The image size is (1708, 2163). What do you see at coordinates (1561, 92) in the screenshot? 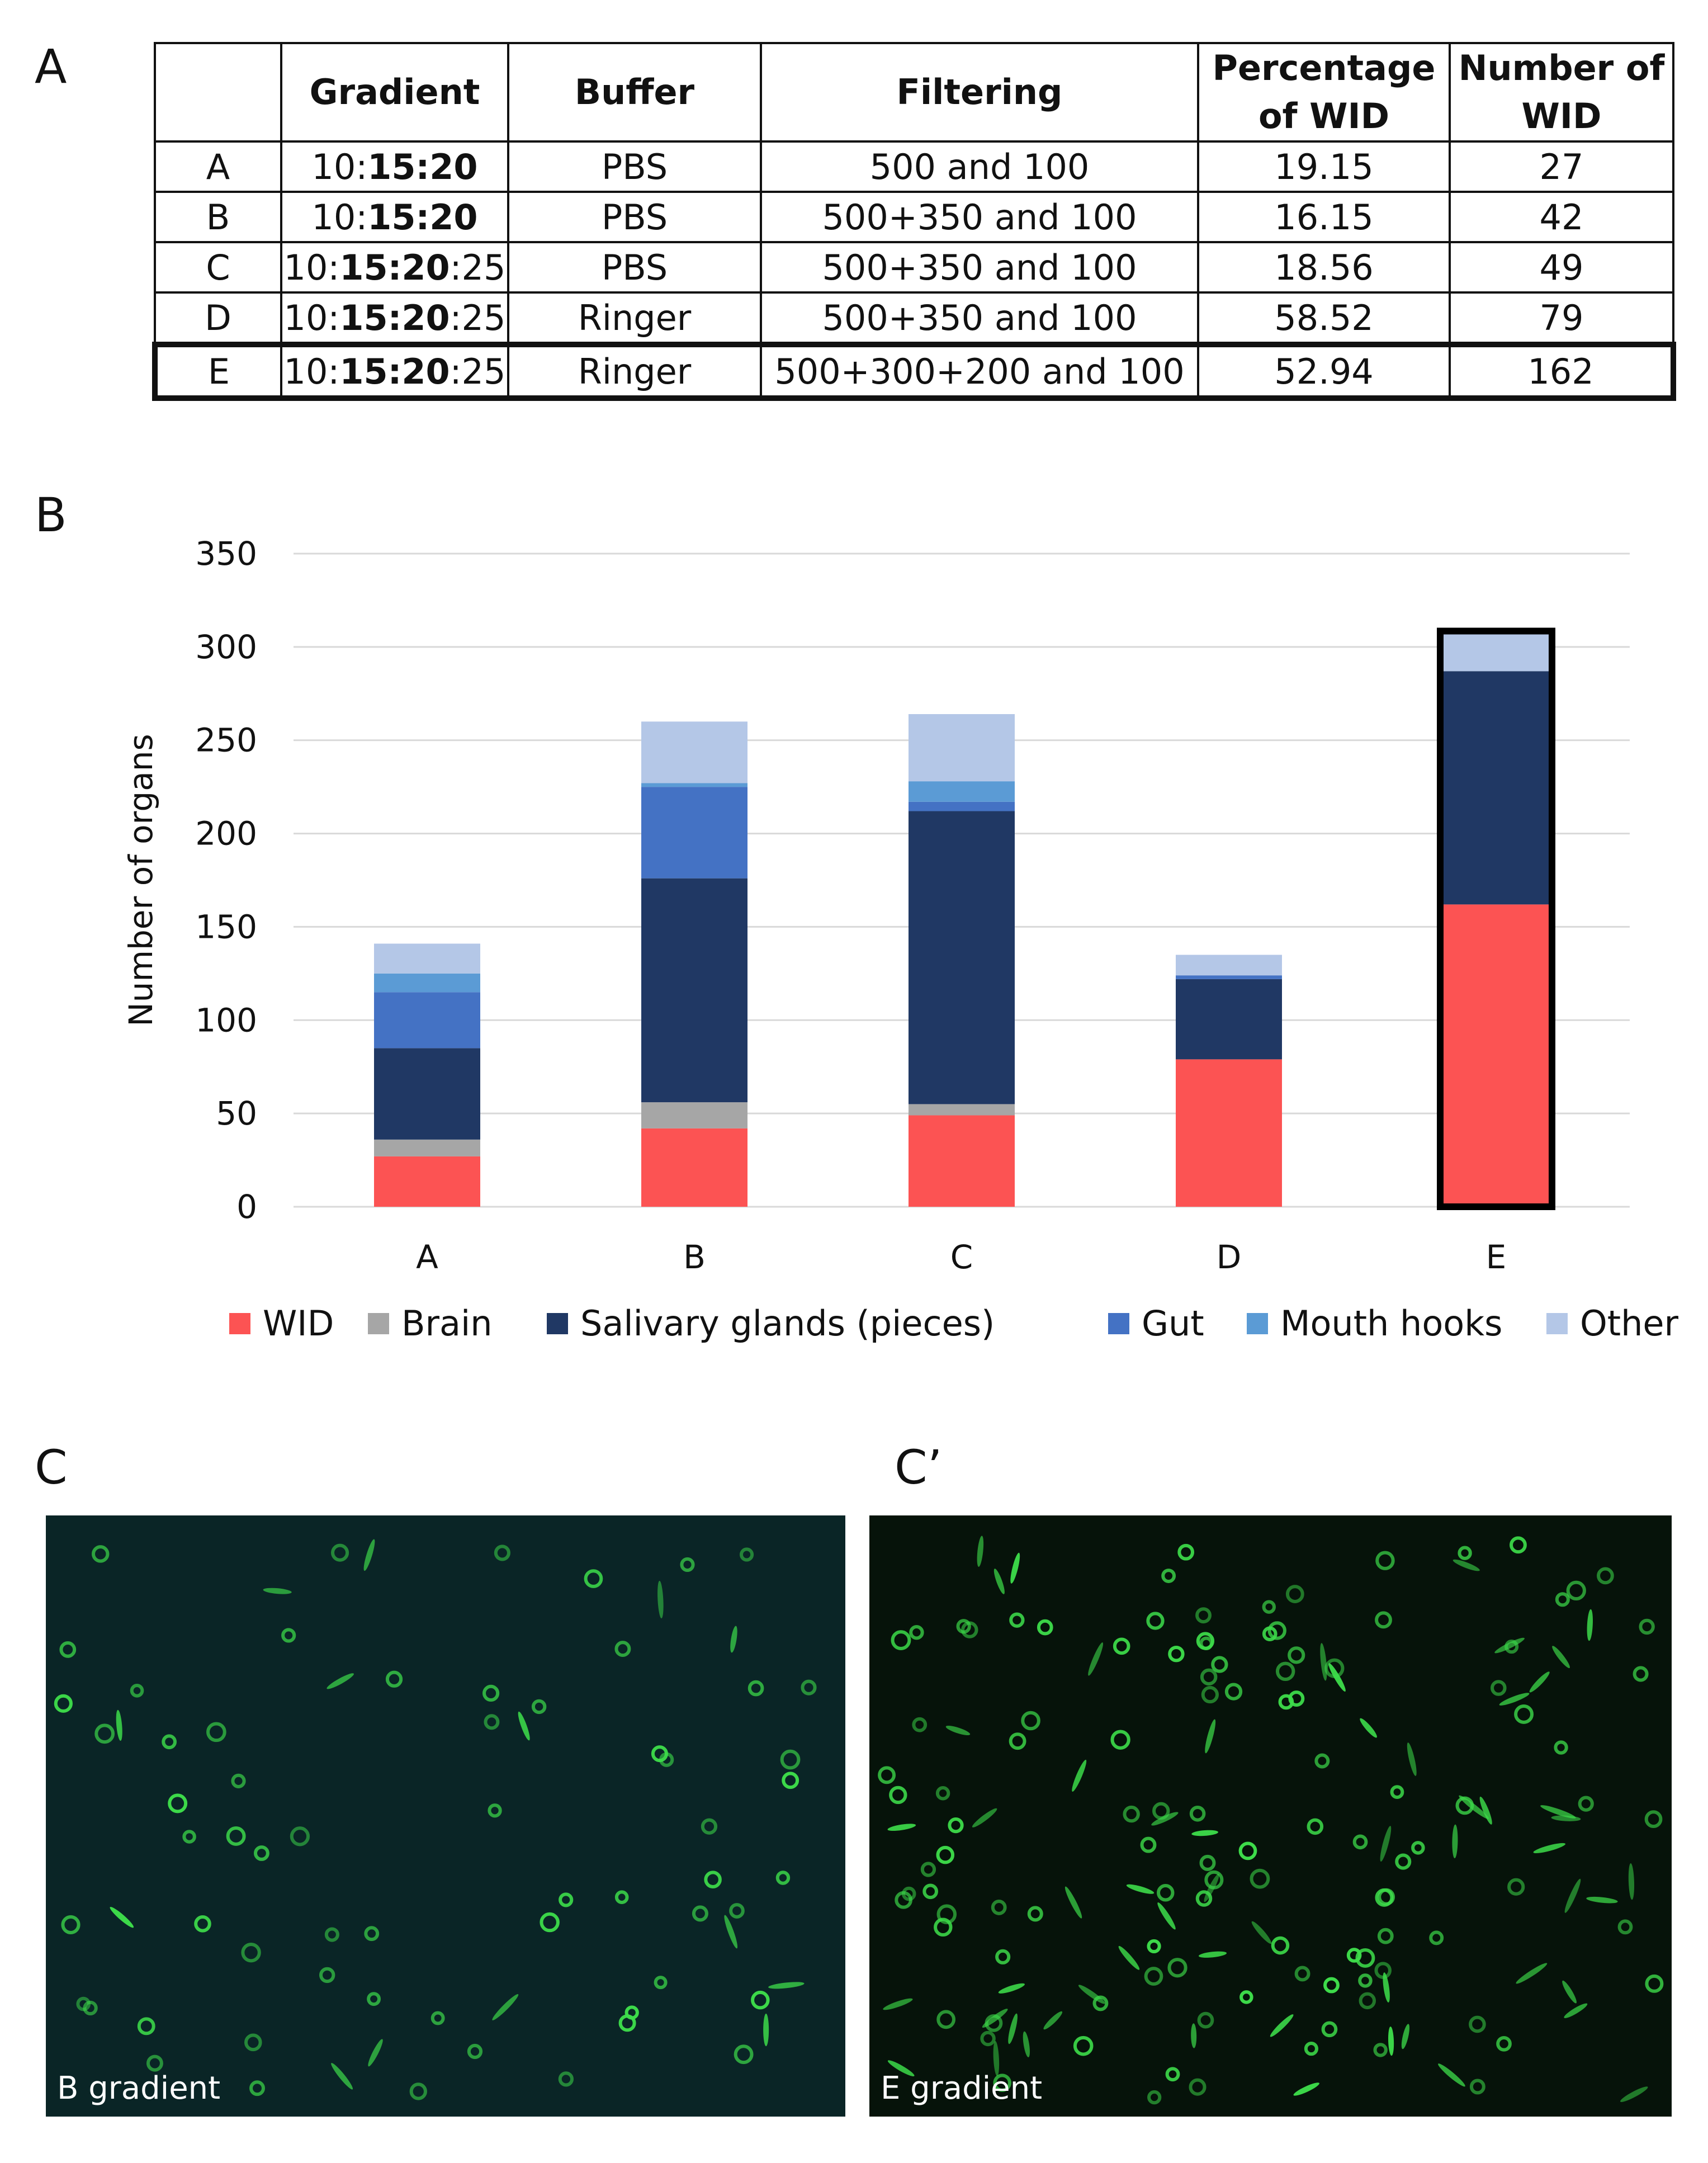
I see `table-header-cell: Number of WID` at bounding box center [1561, 92].